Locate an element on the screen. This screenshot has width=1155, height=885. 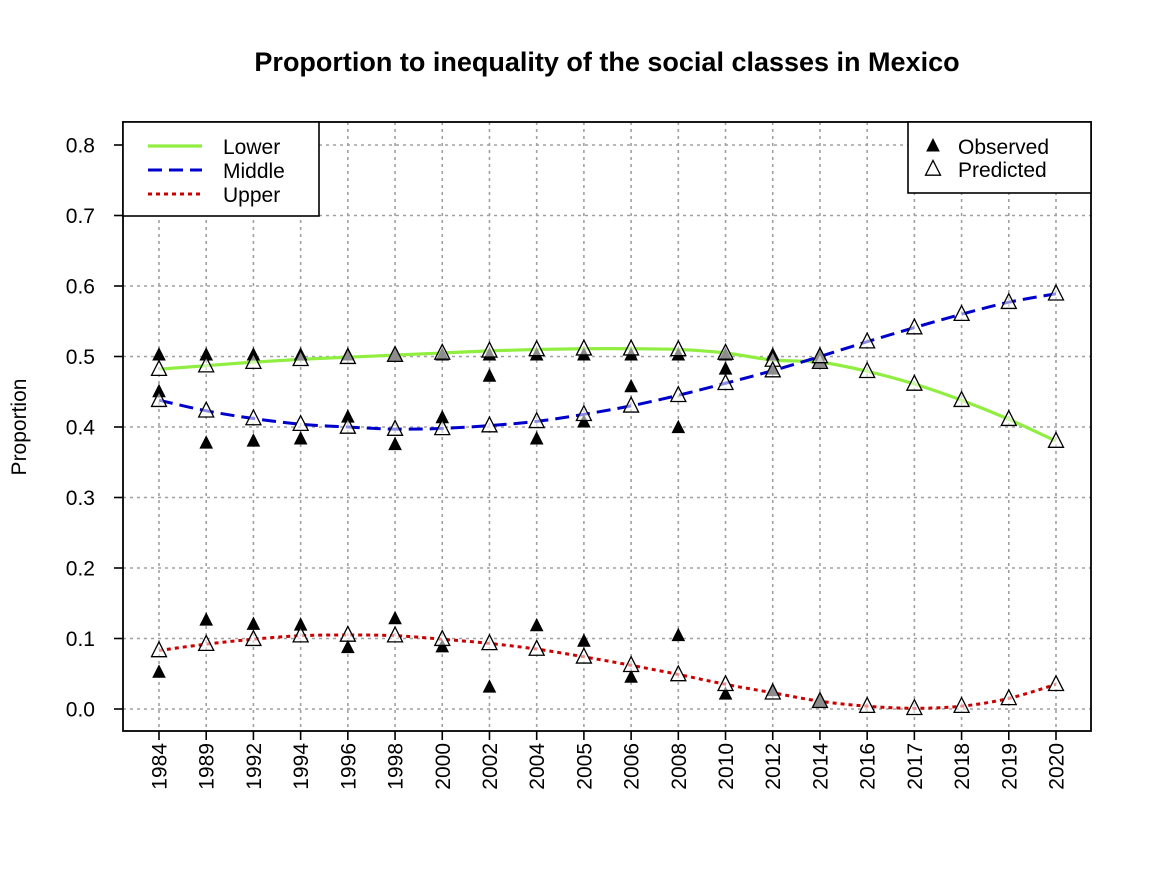
x-tick-label: 1996 is located at coordinates (348, 766).